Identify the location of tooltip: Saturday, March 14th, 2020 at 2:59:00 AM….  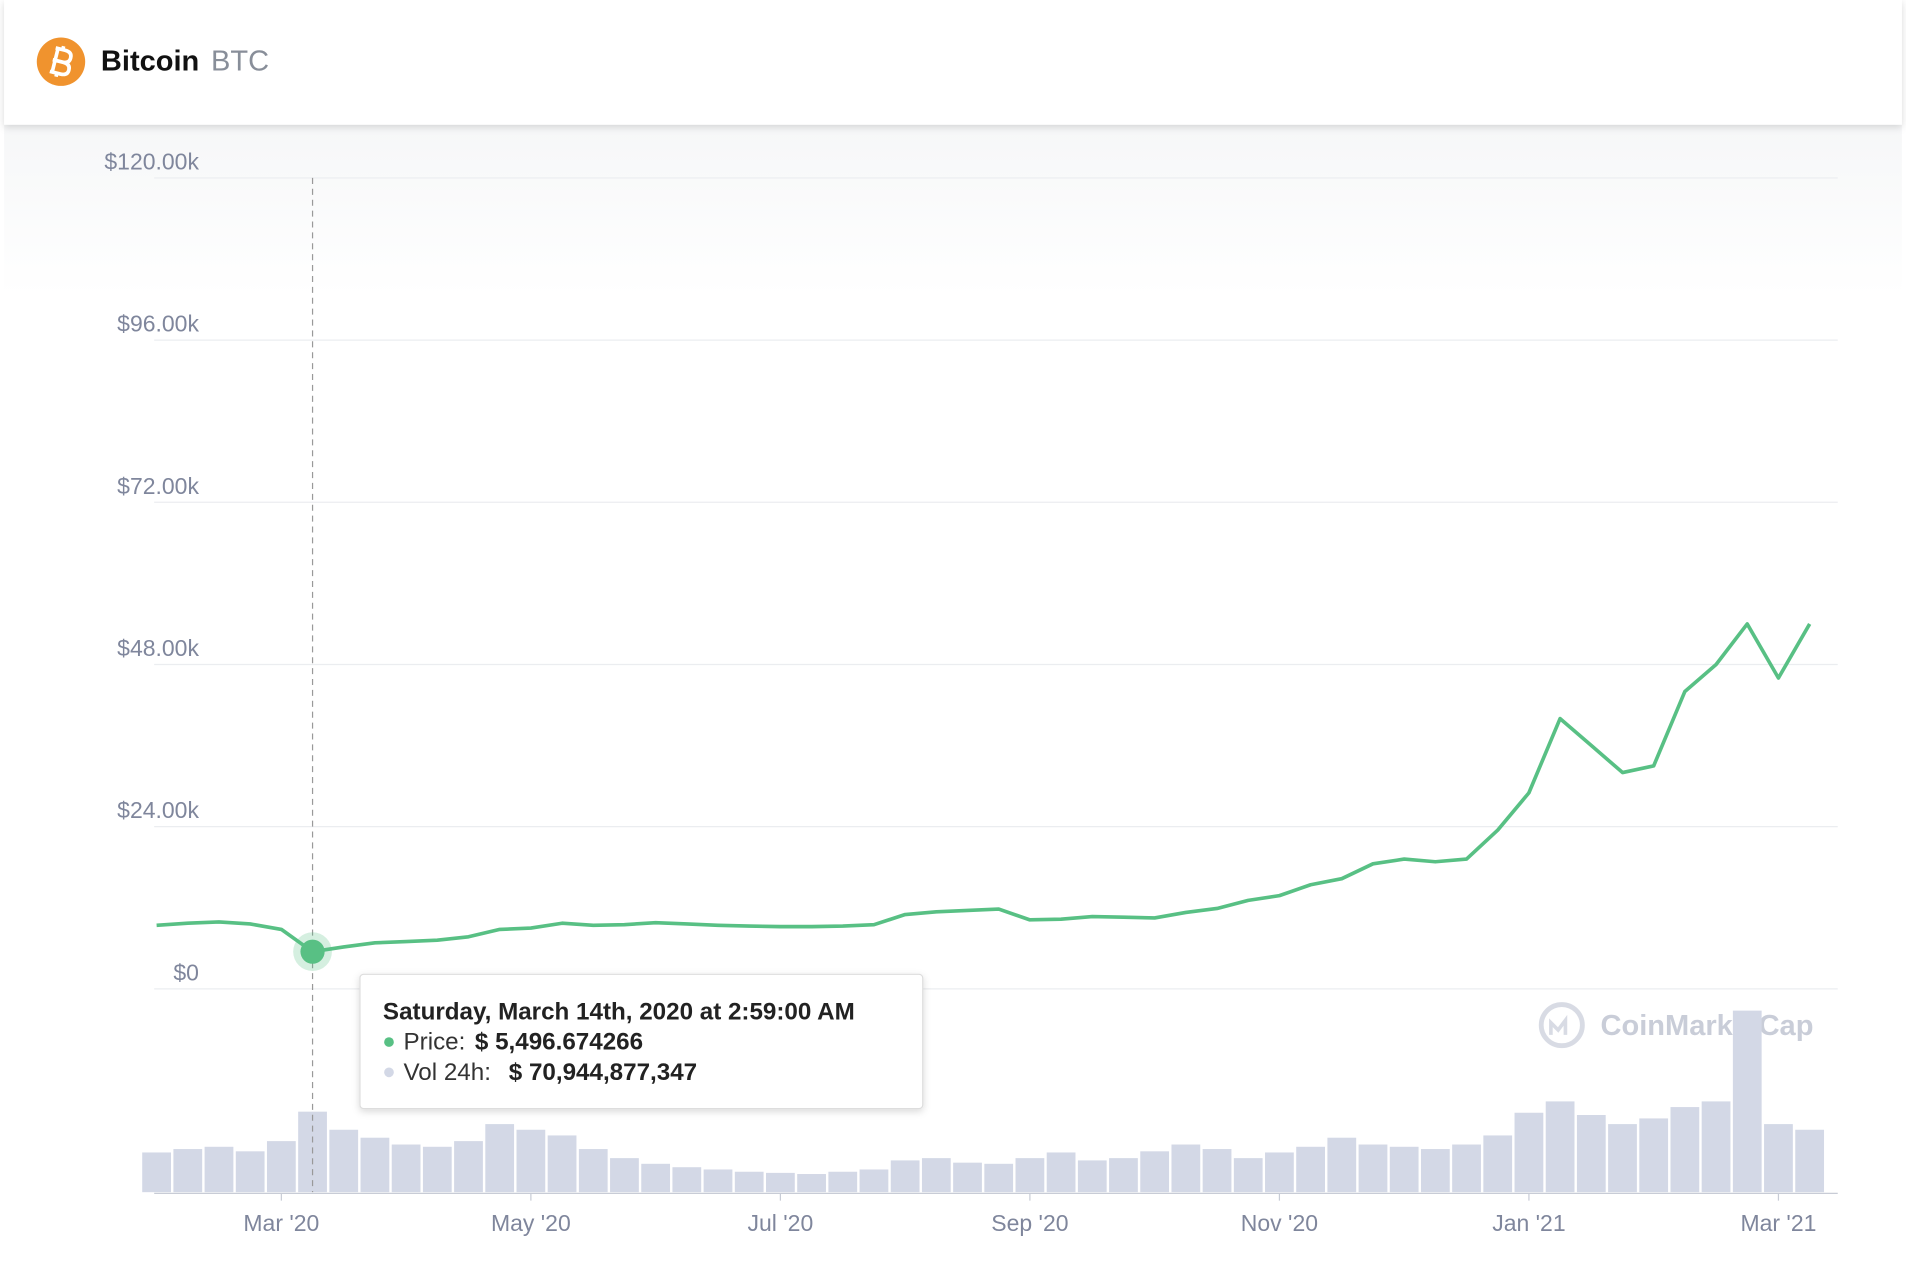
(641, 1041).